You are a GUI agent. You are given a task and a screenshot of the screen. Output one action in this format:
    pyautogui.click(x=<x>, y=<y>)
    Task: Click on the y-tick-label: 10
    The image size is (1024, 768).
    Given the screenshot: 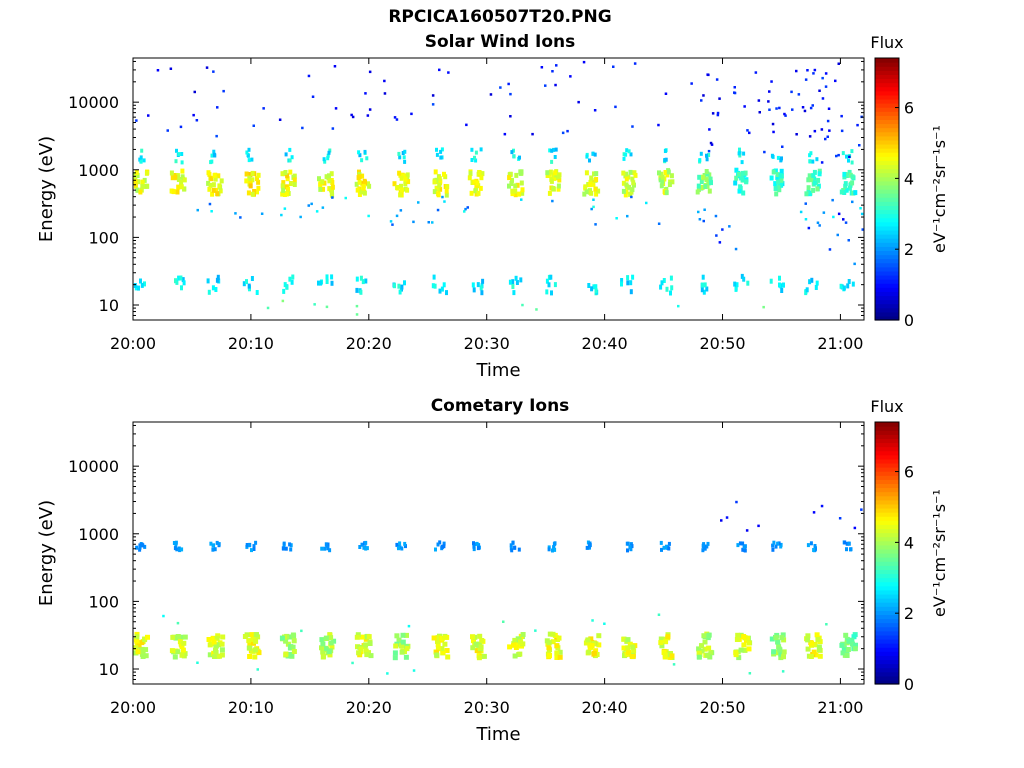 What is the action you would take?
    pyautogui.click(x=109, y=305)
    